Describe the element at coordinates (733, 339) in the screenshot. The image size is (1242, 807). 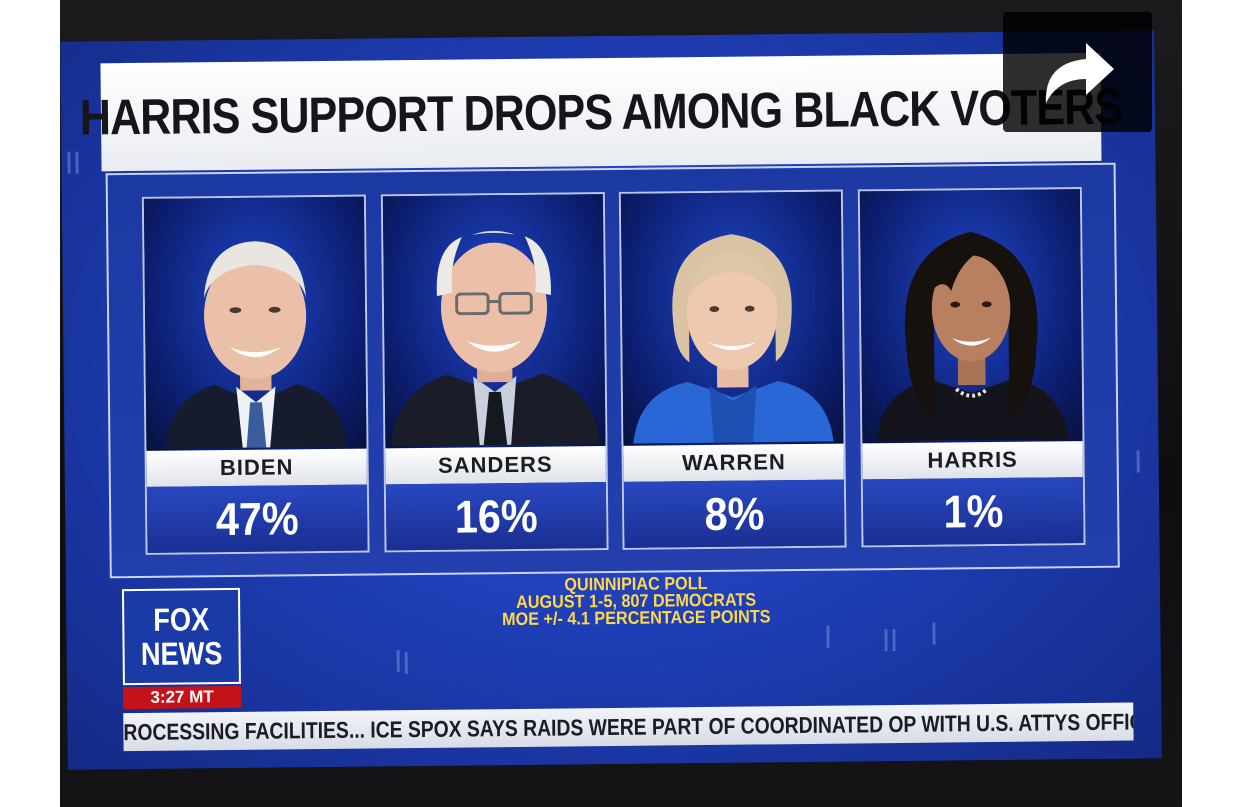
I see `portrait-warren` at that location.